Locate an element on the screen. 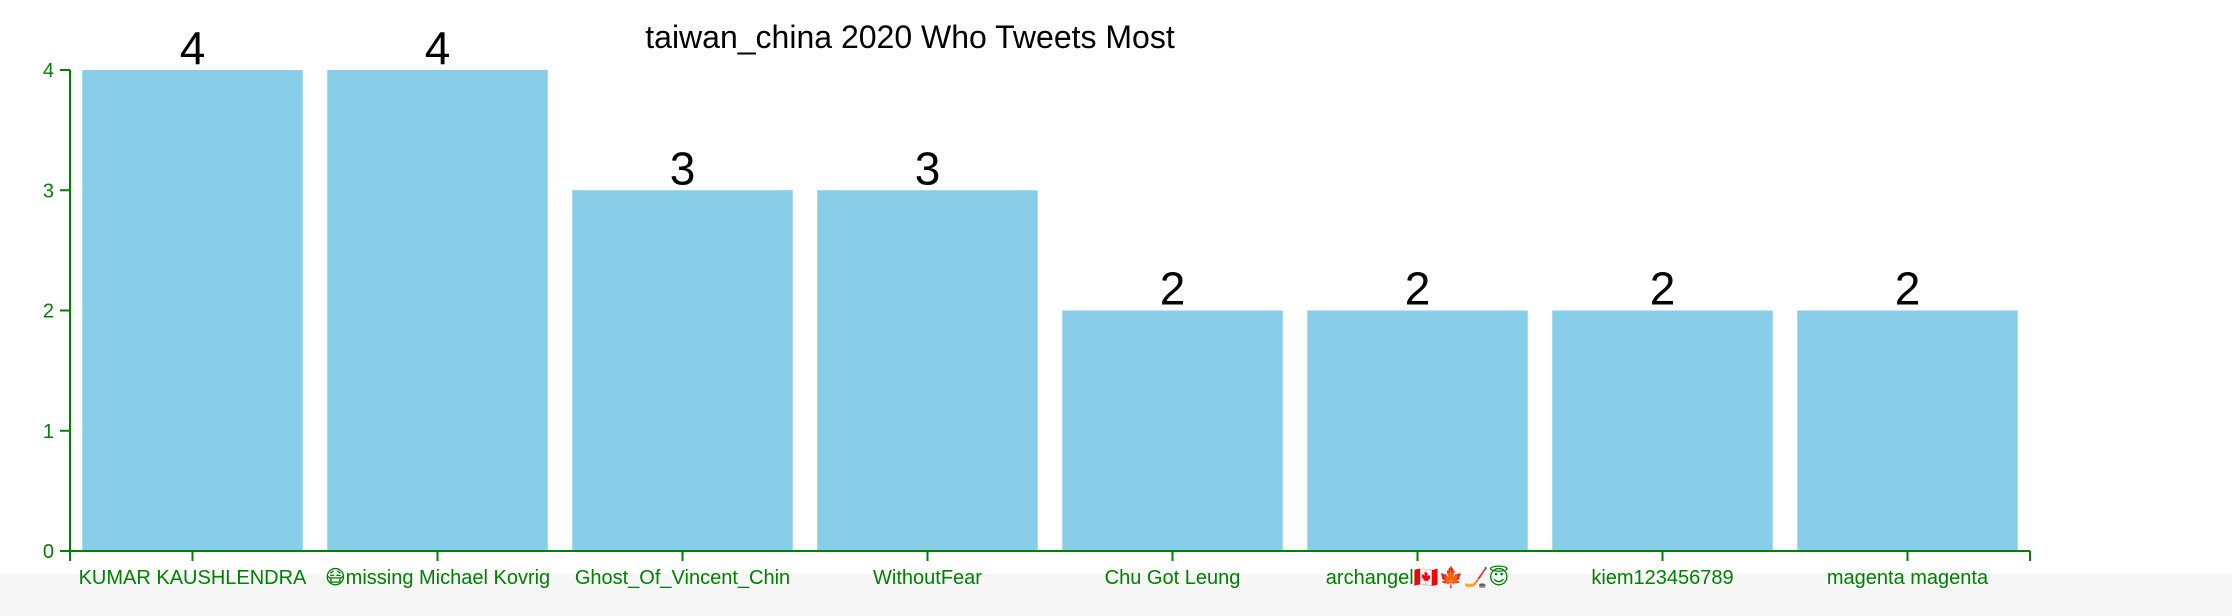 The height and width of the screenshot is (616, 2232). bottom-strip is located at coordinates (1116, 595).